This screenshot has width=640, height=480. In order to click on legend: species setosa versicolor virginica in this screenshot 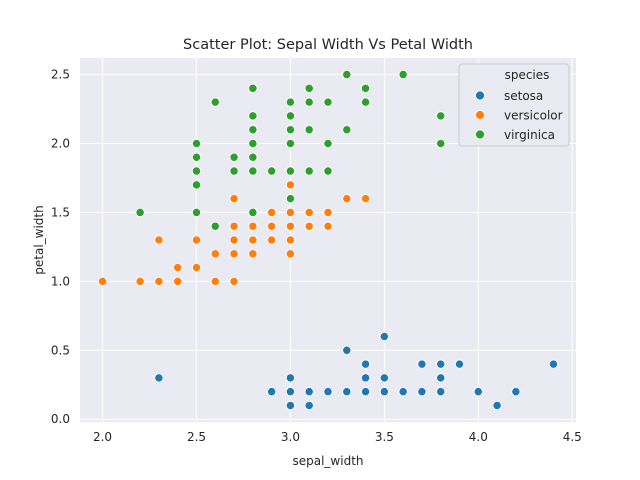, I will do `click(514, 105)`.